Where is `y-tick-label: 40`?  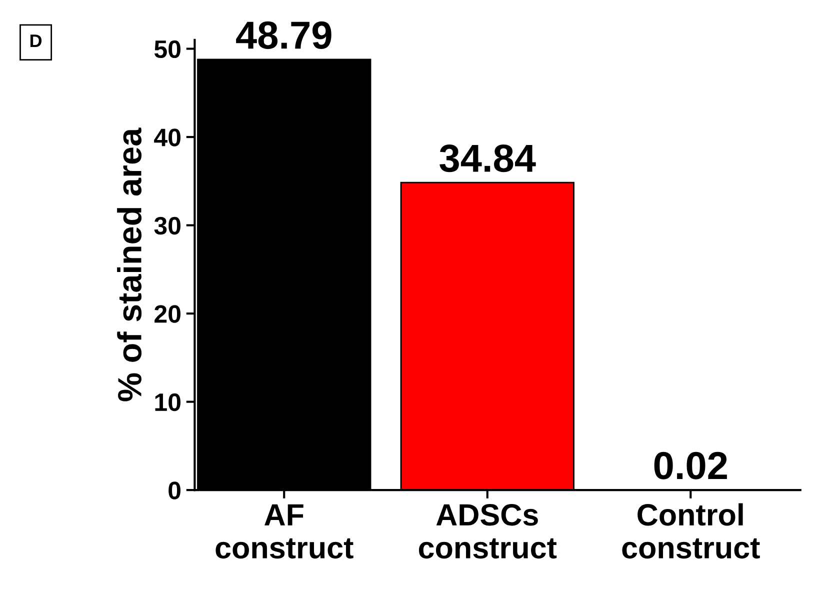
y-tick-label: 40 is located at coordinates (167, 137).